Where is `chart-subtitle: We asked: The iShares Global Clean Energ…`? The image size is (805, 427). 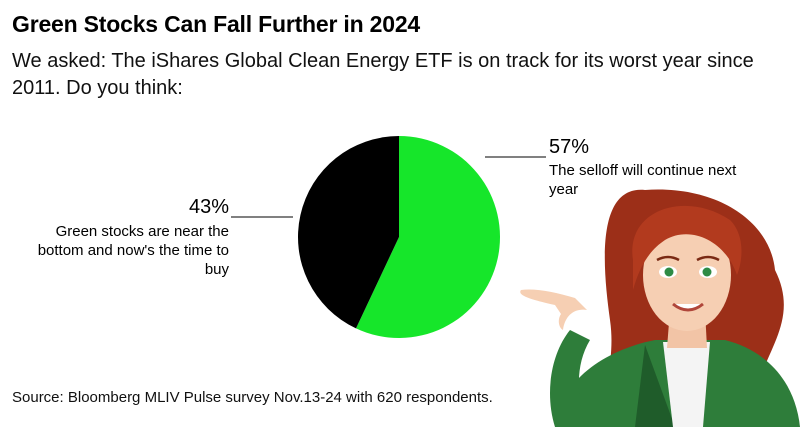
chart-subtitle: We asked: The iShares Global Clean Energ… is located at coordinates (383, 74).